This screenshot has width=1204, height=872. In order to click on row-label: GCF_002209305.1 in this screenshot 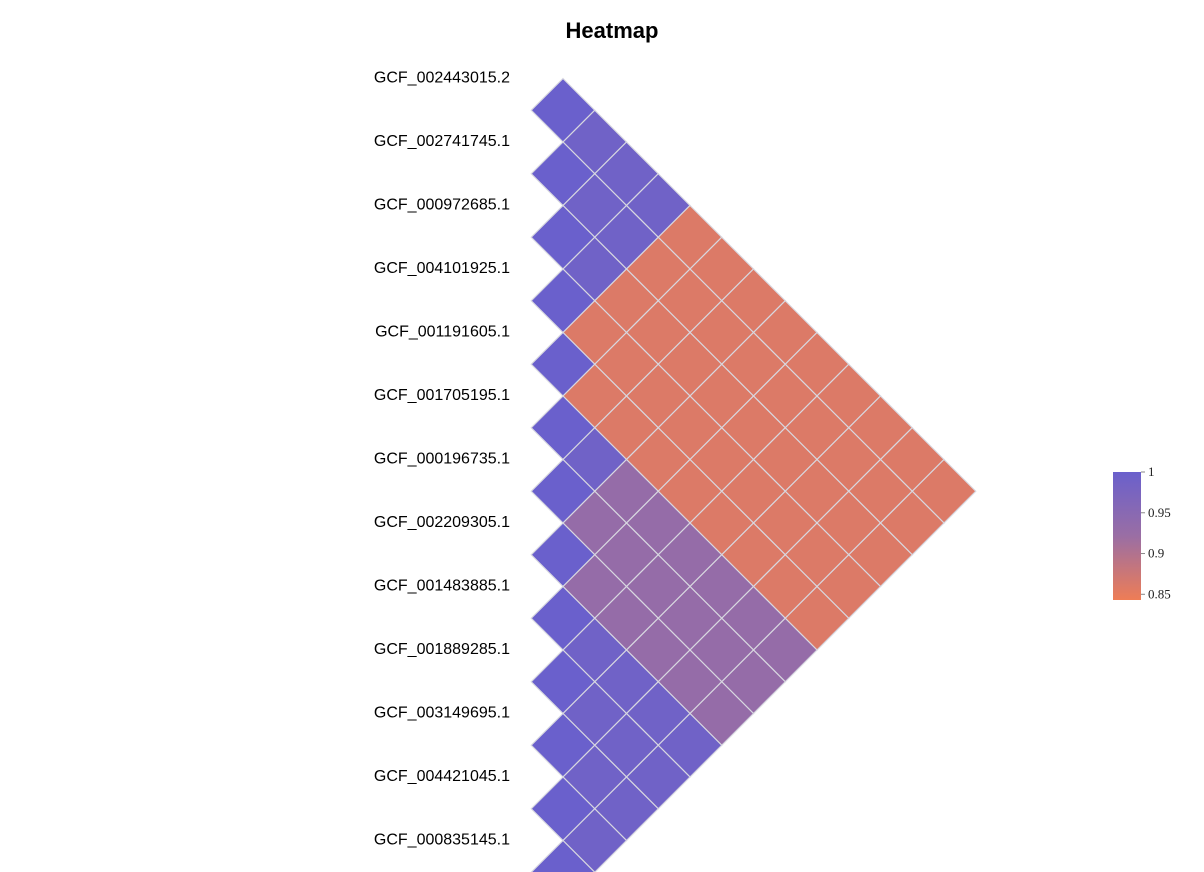, I will do `click(442, 522)`.